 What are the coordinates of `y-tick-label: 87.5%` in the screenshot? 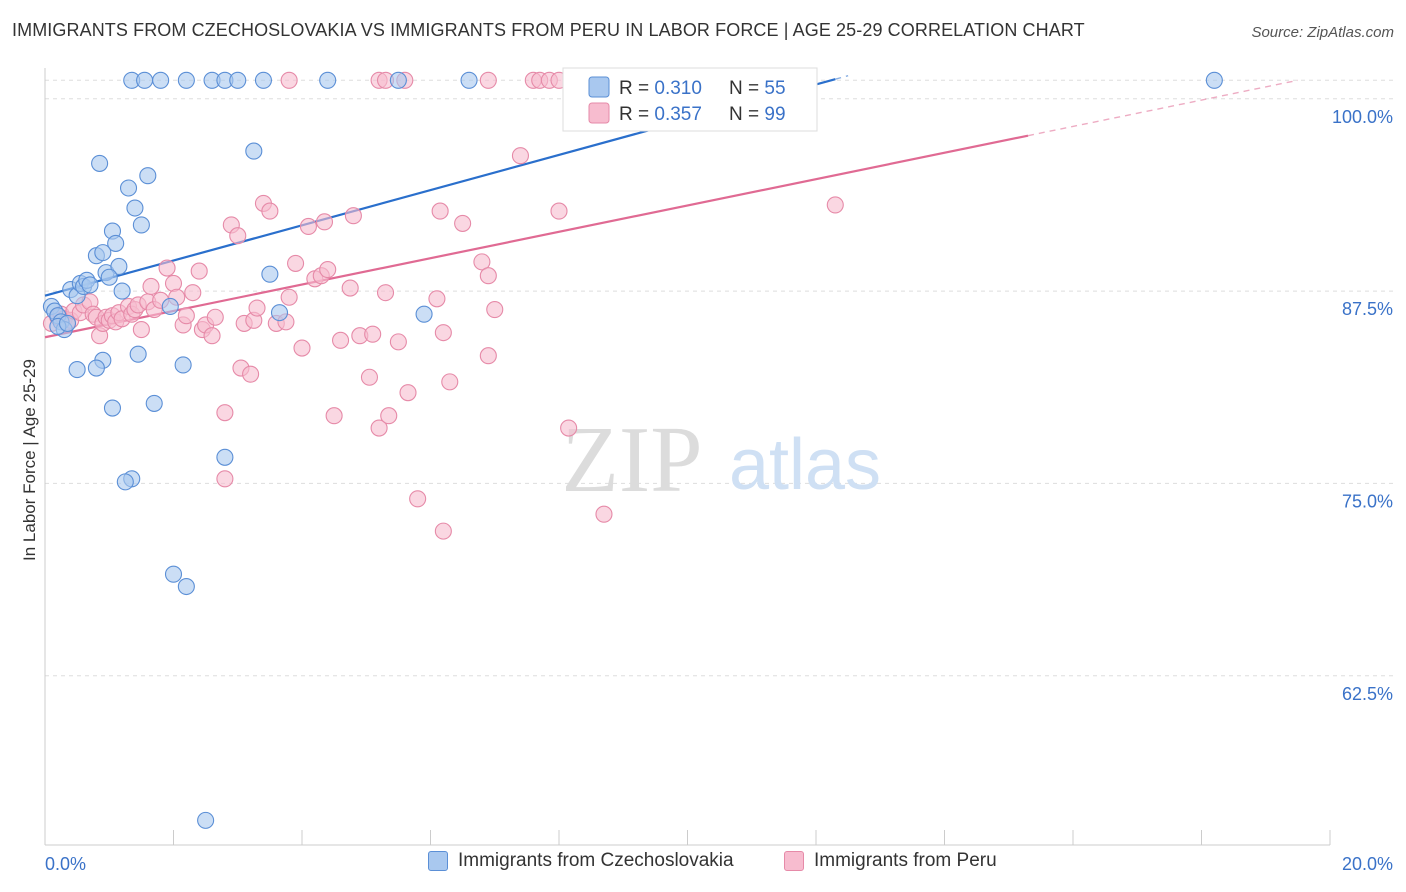 It's located at (1367, 309).